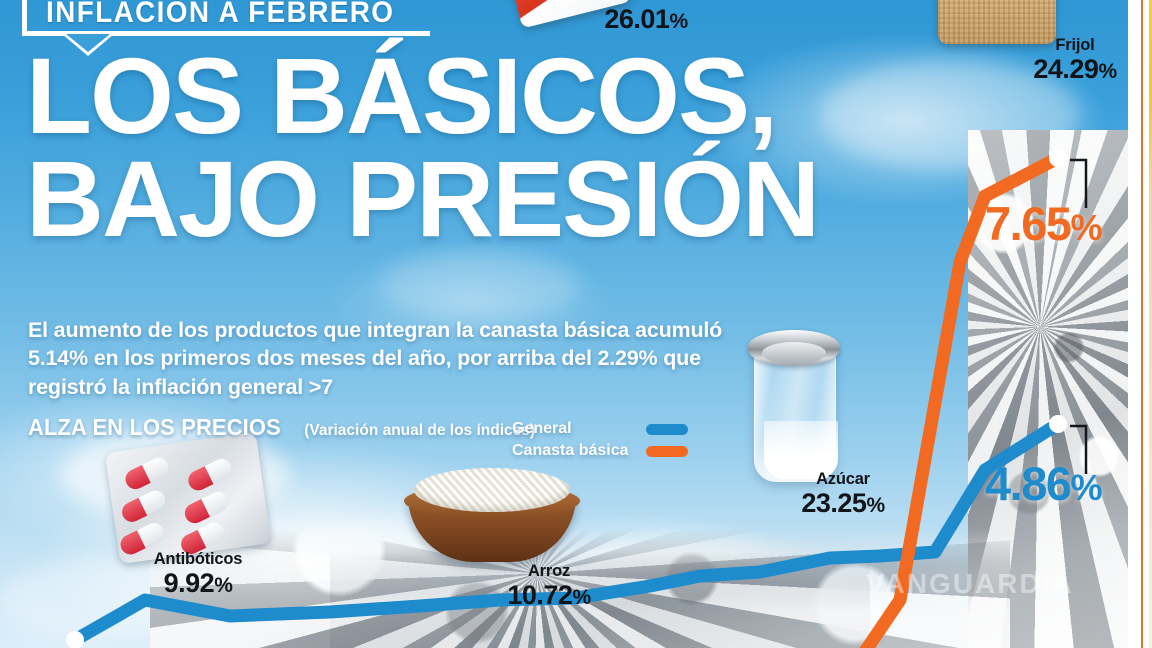  I want to click on legend-item-canasta: Canasta básica, so click(612, 451).